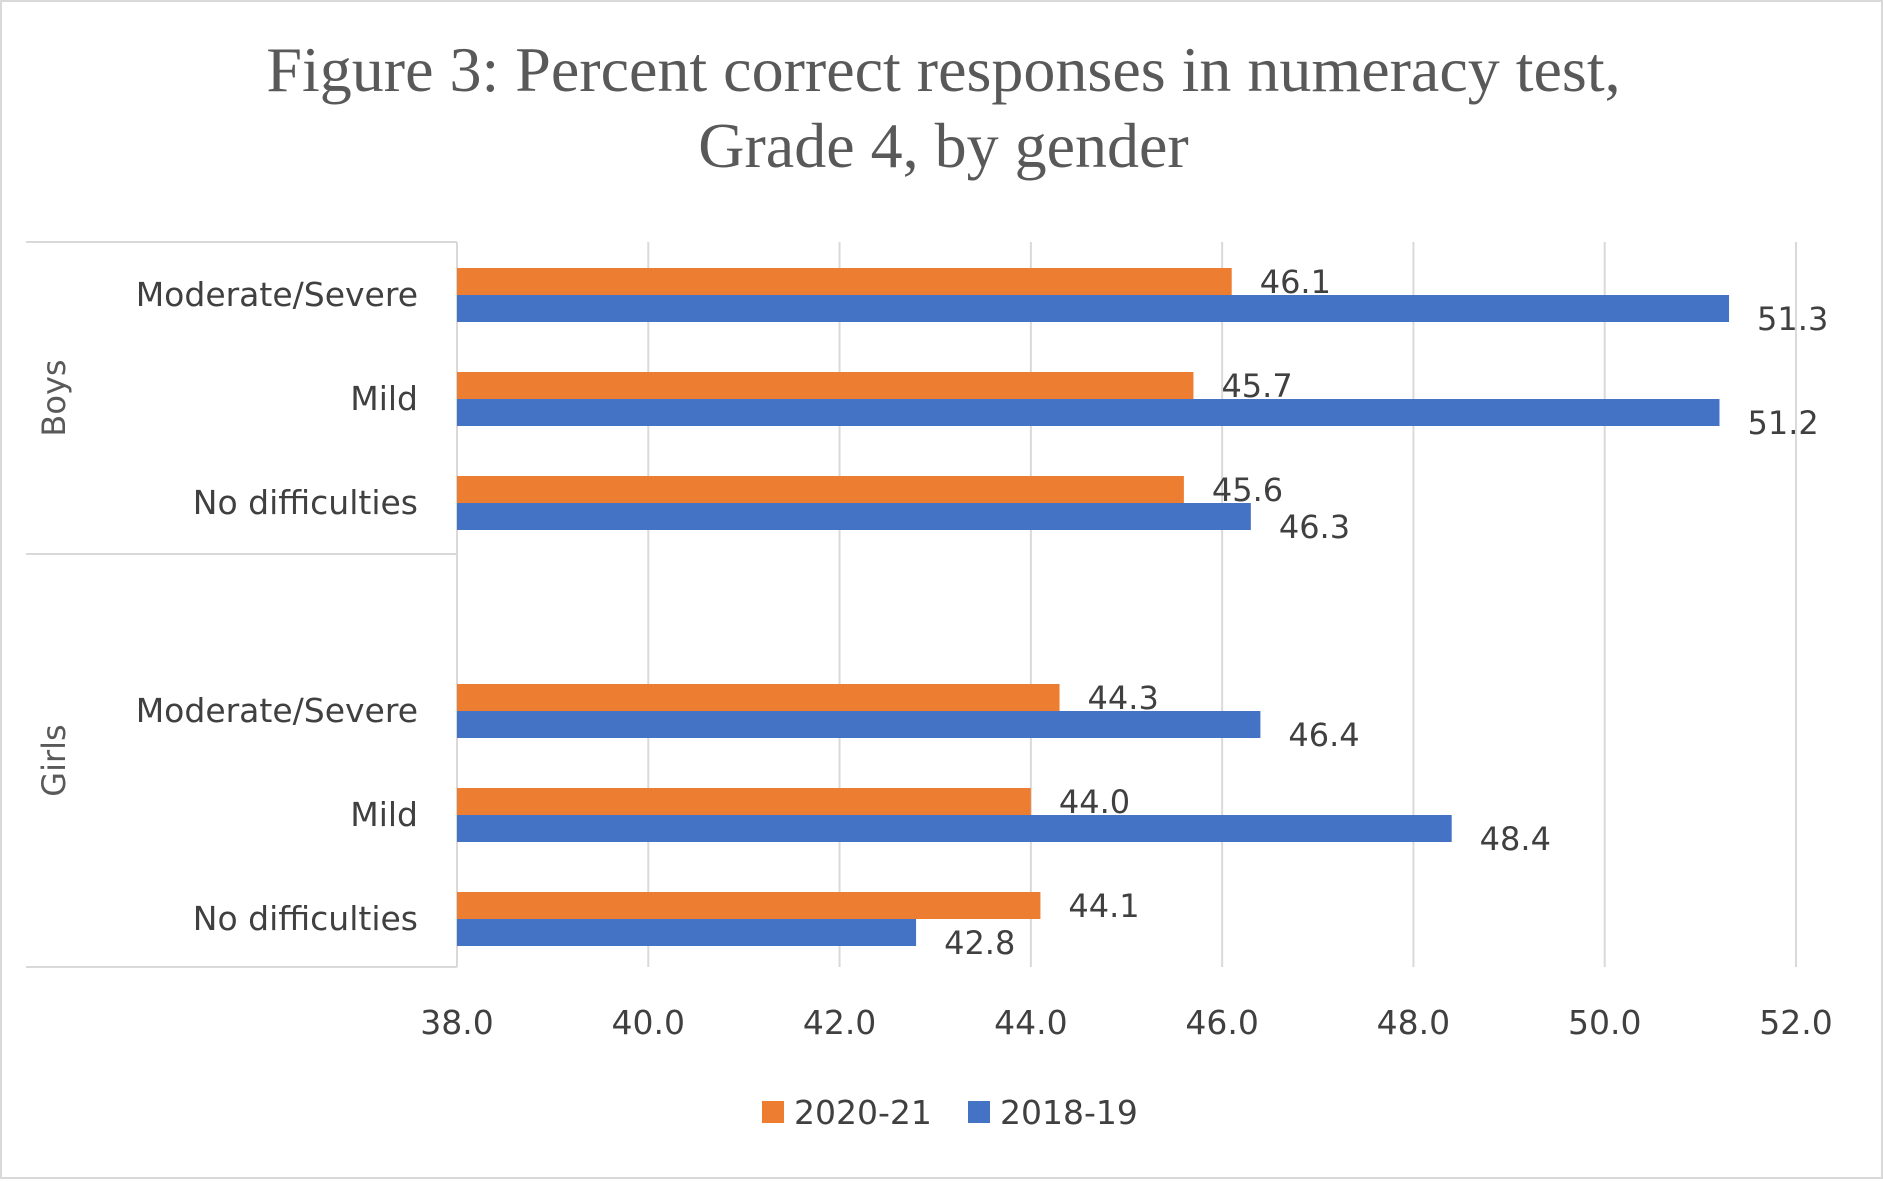 Image resolution: width=1883 pixels, height=1181 pixels. I want to click on x-tick-label-4: 46.0, so click(1221, 1022).